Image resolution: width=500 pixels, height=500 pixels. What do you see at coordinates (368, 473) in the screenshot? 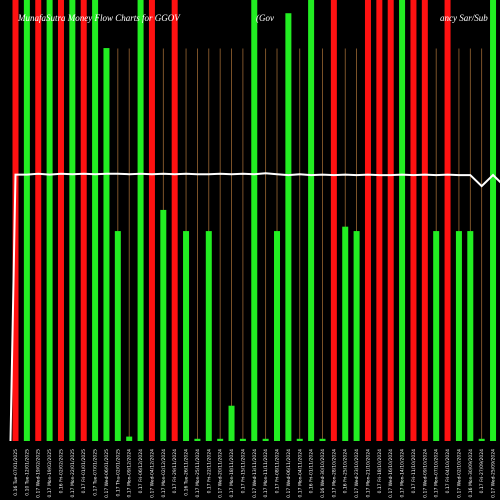
I see `x-tick-label: 0.17 Mon-21/10/2024` at bounding box center [368, 473].